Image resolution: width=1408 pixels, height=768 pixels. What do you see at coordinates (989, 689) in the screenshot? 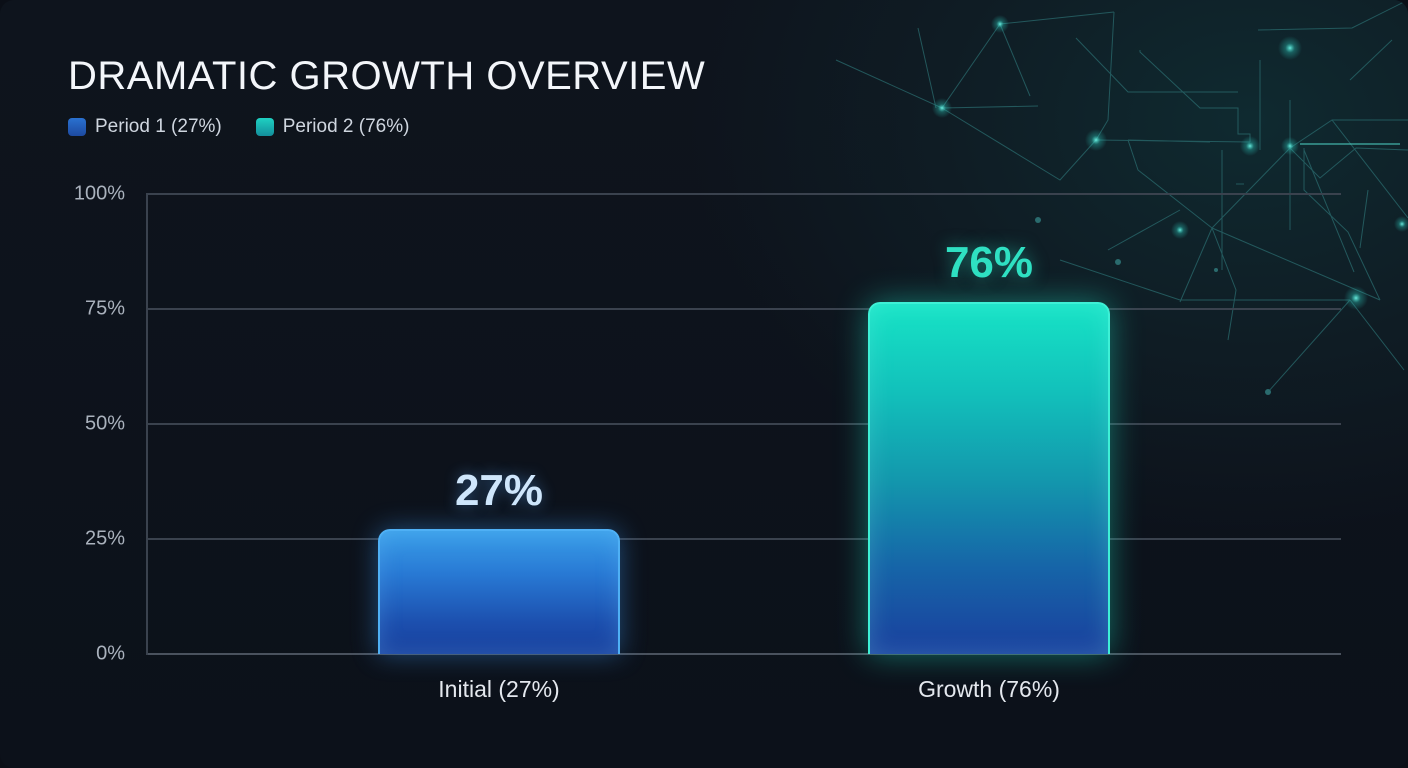
I see `x-label-growth: Growth (76%)` at bounding box center [989, 689].